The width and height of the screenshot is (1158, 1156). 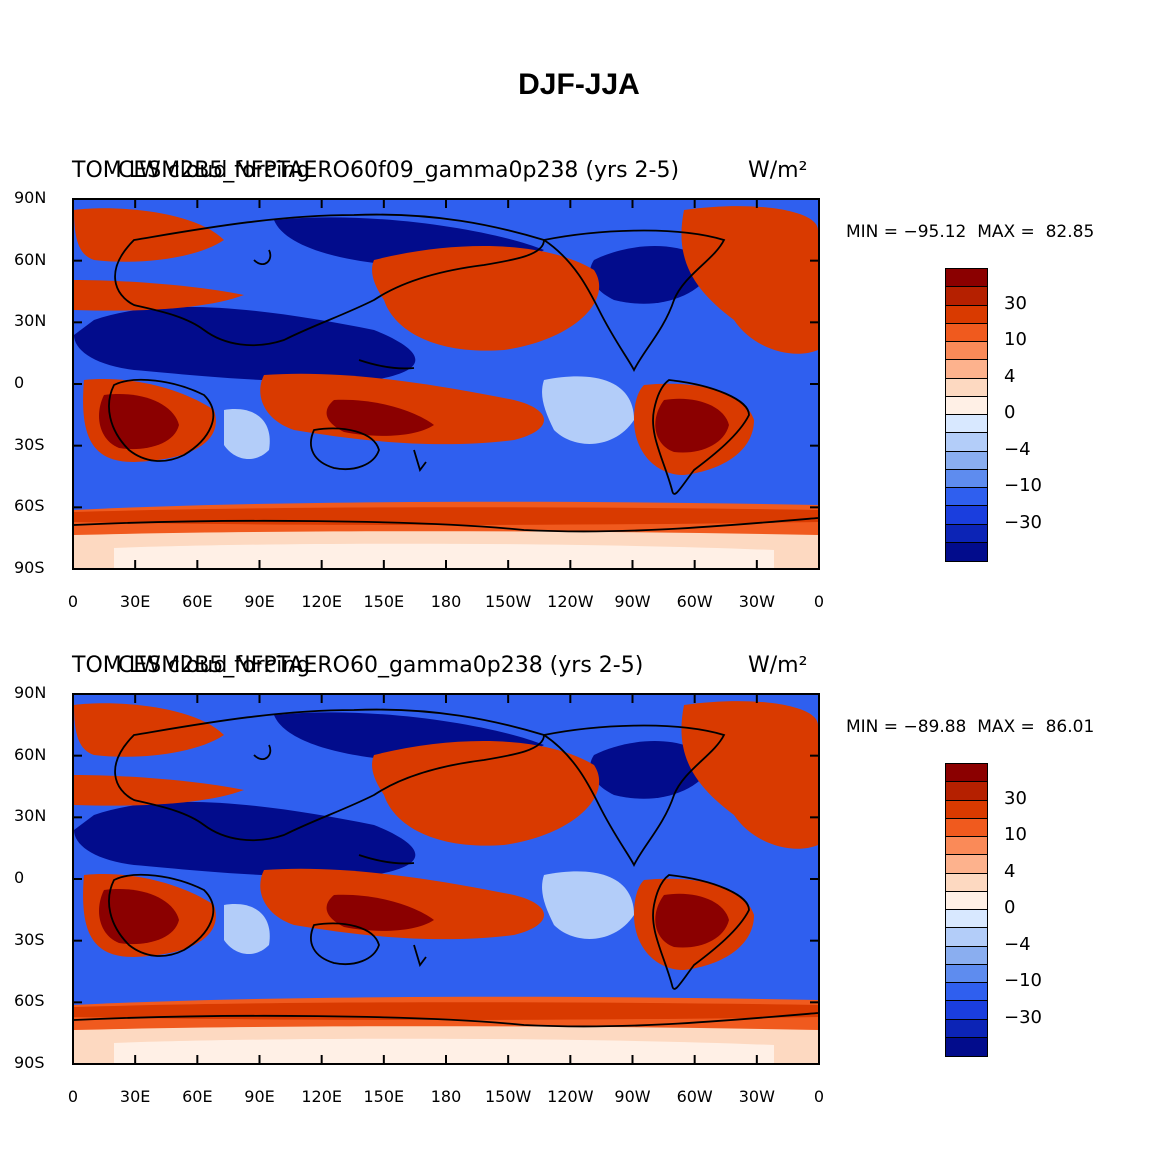 What do you see at coordinates (970, 232) in the screenshot?
I see `min-max-label: MIN = −95.12 MAX = 82.85` at bounding box center [970, 232].